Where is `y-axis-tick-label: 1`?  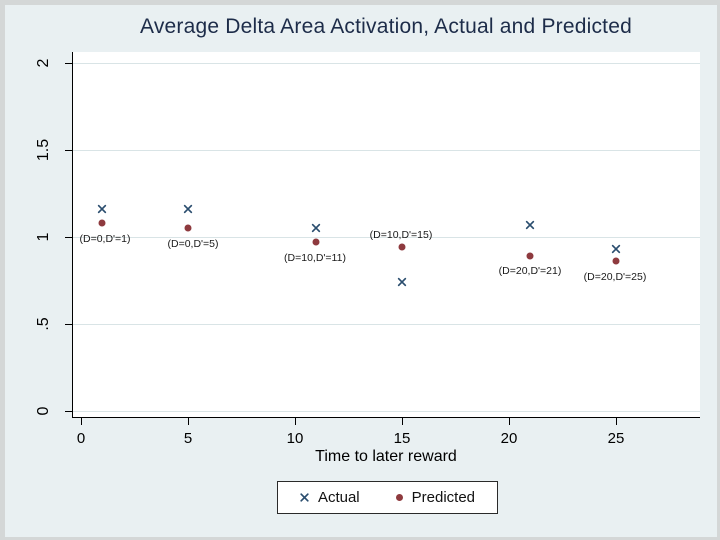 y-axis-tick-label: 1 is located at coordinates (43, 237).